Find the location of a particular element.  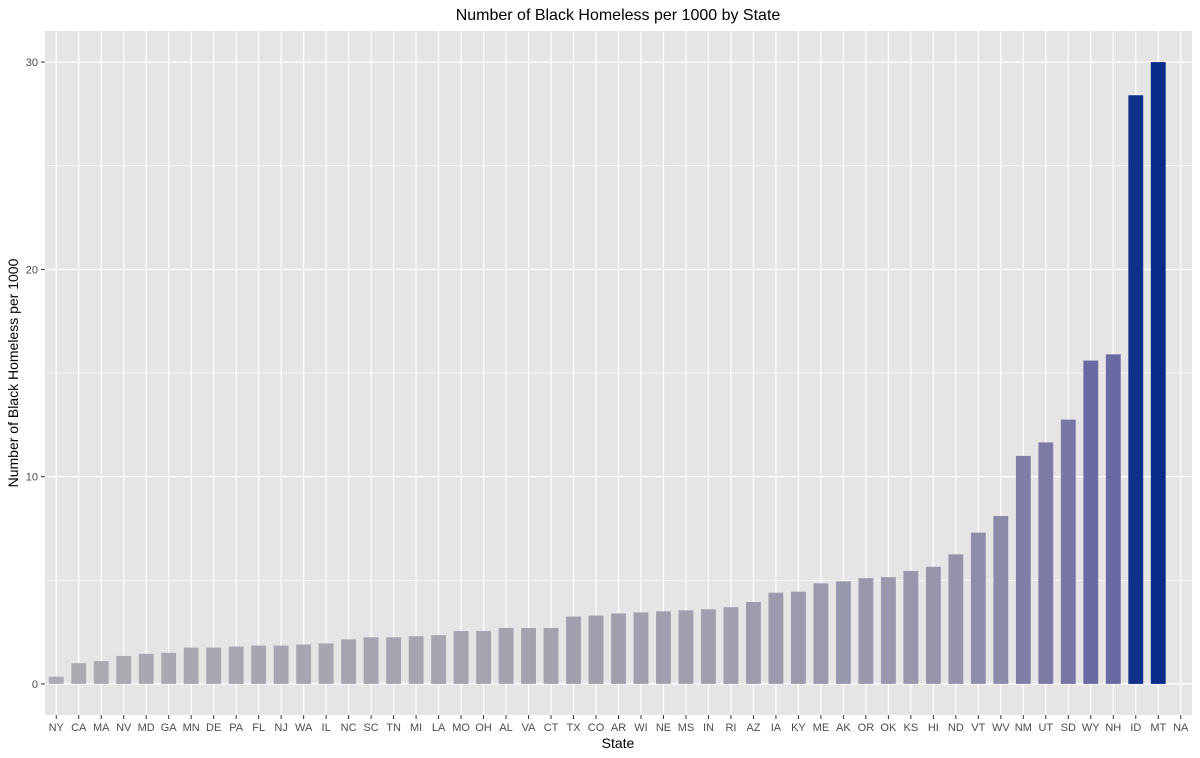

x-tick-label: TN is located at coordinates (393, 728).